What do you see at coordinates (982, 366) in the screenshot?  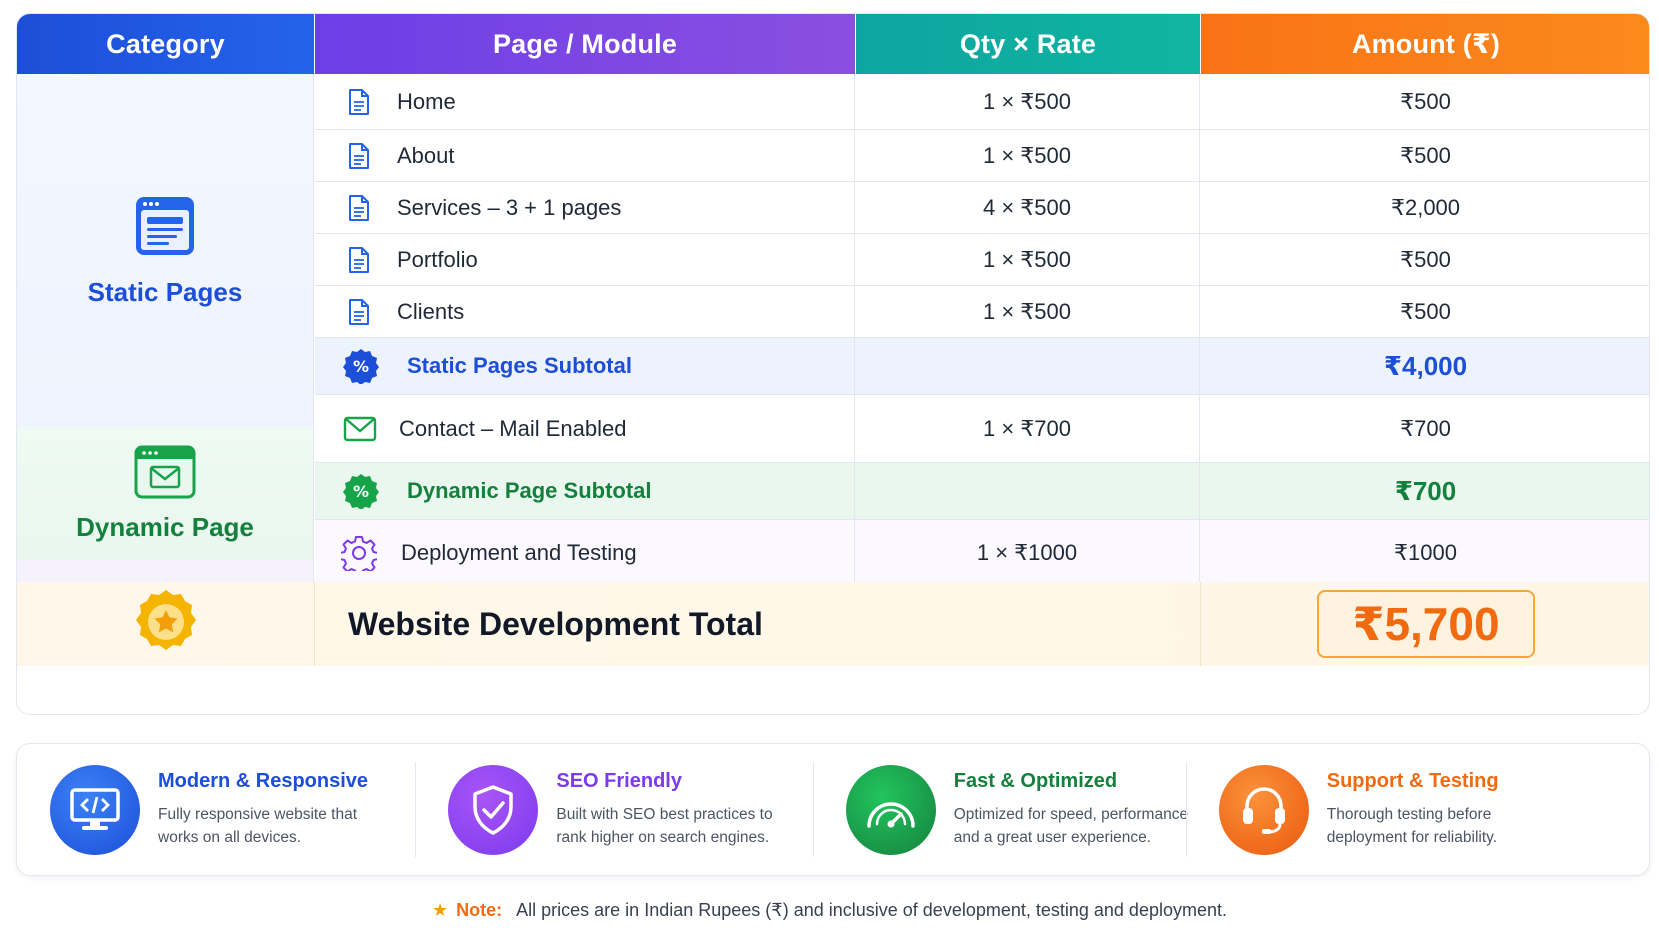 I see `static-subtotal-row: % Static Pages Subtotal ₹4,000` at bounding box center [982, 366].